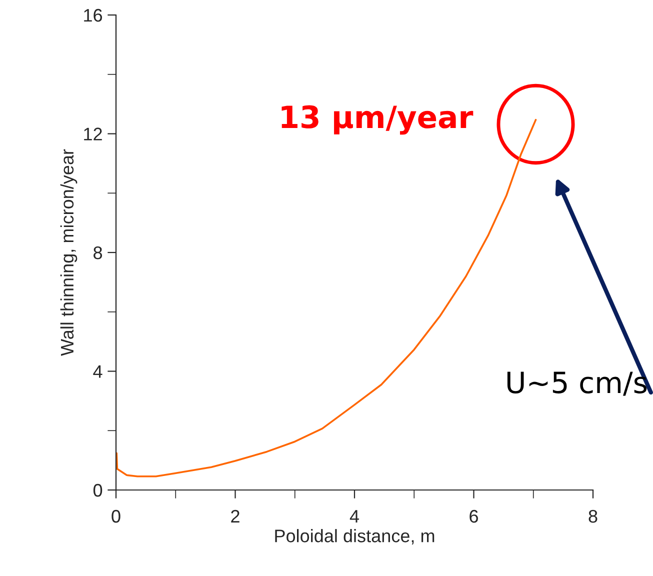  Describe the element at coordinates (69, 252) in the screenshot. I see `y-axis-title: Wall thinning, micron/year` at that location.